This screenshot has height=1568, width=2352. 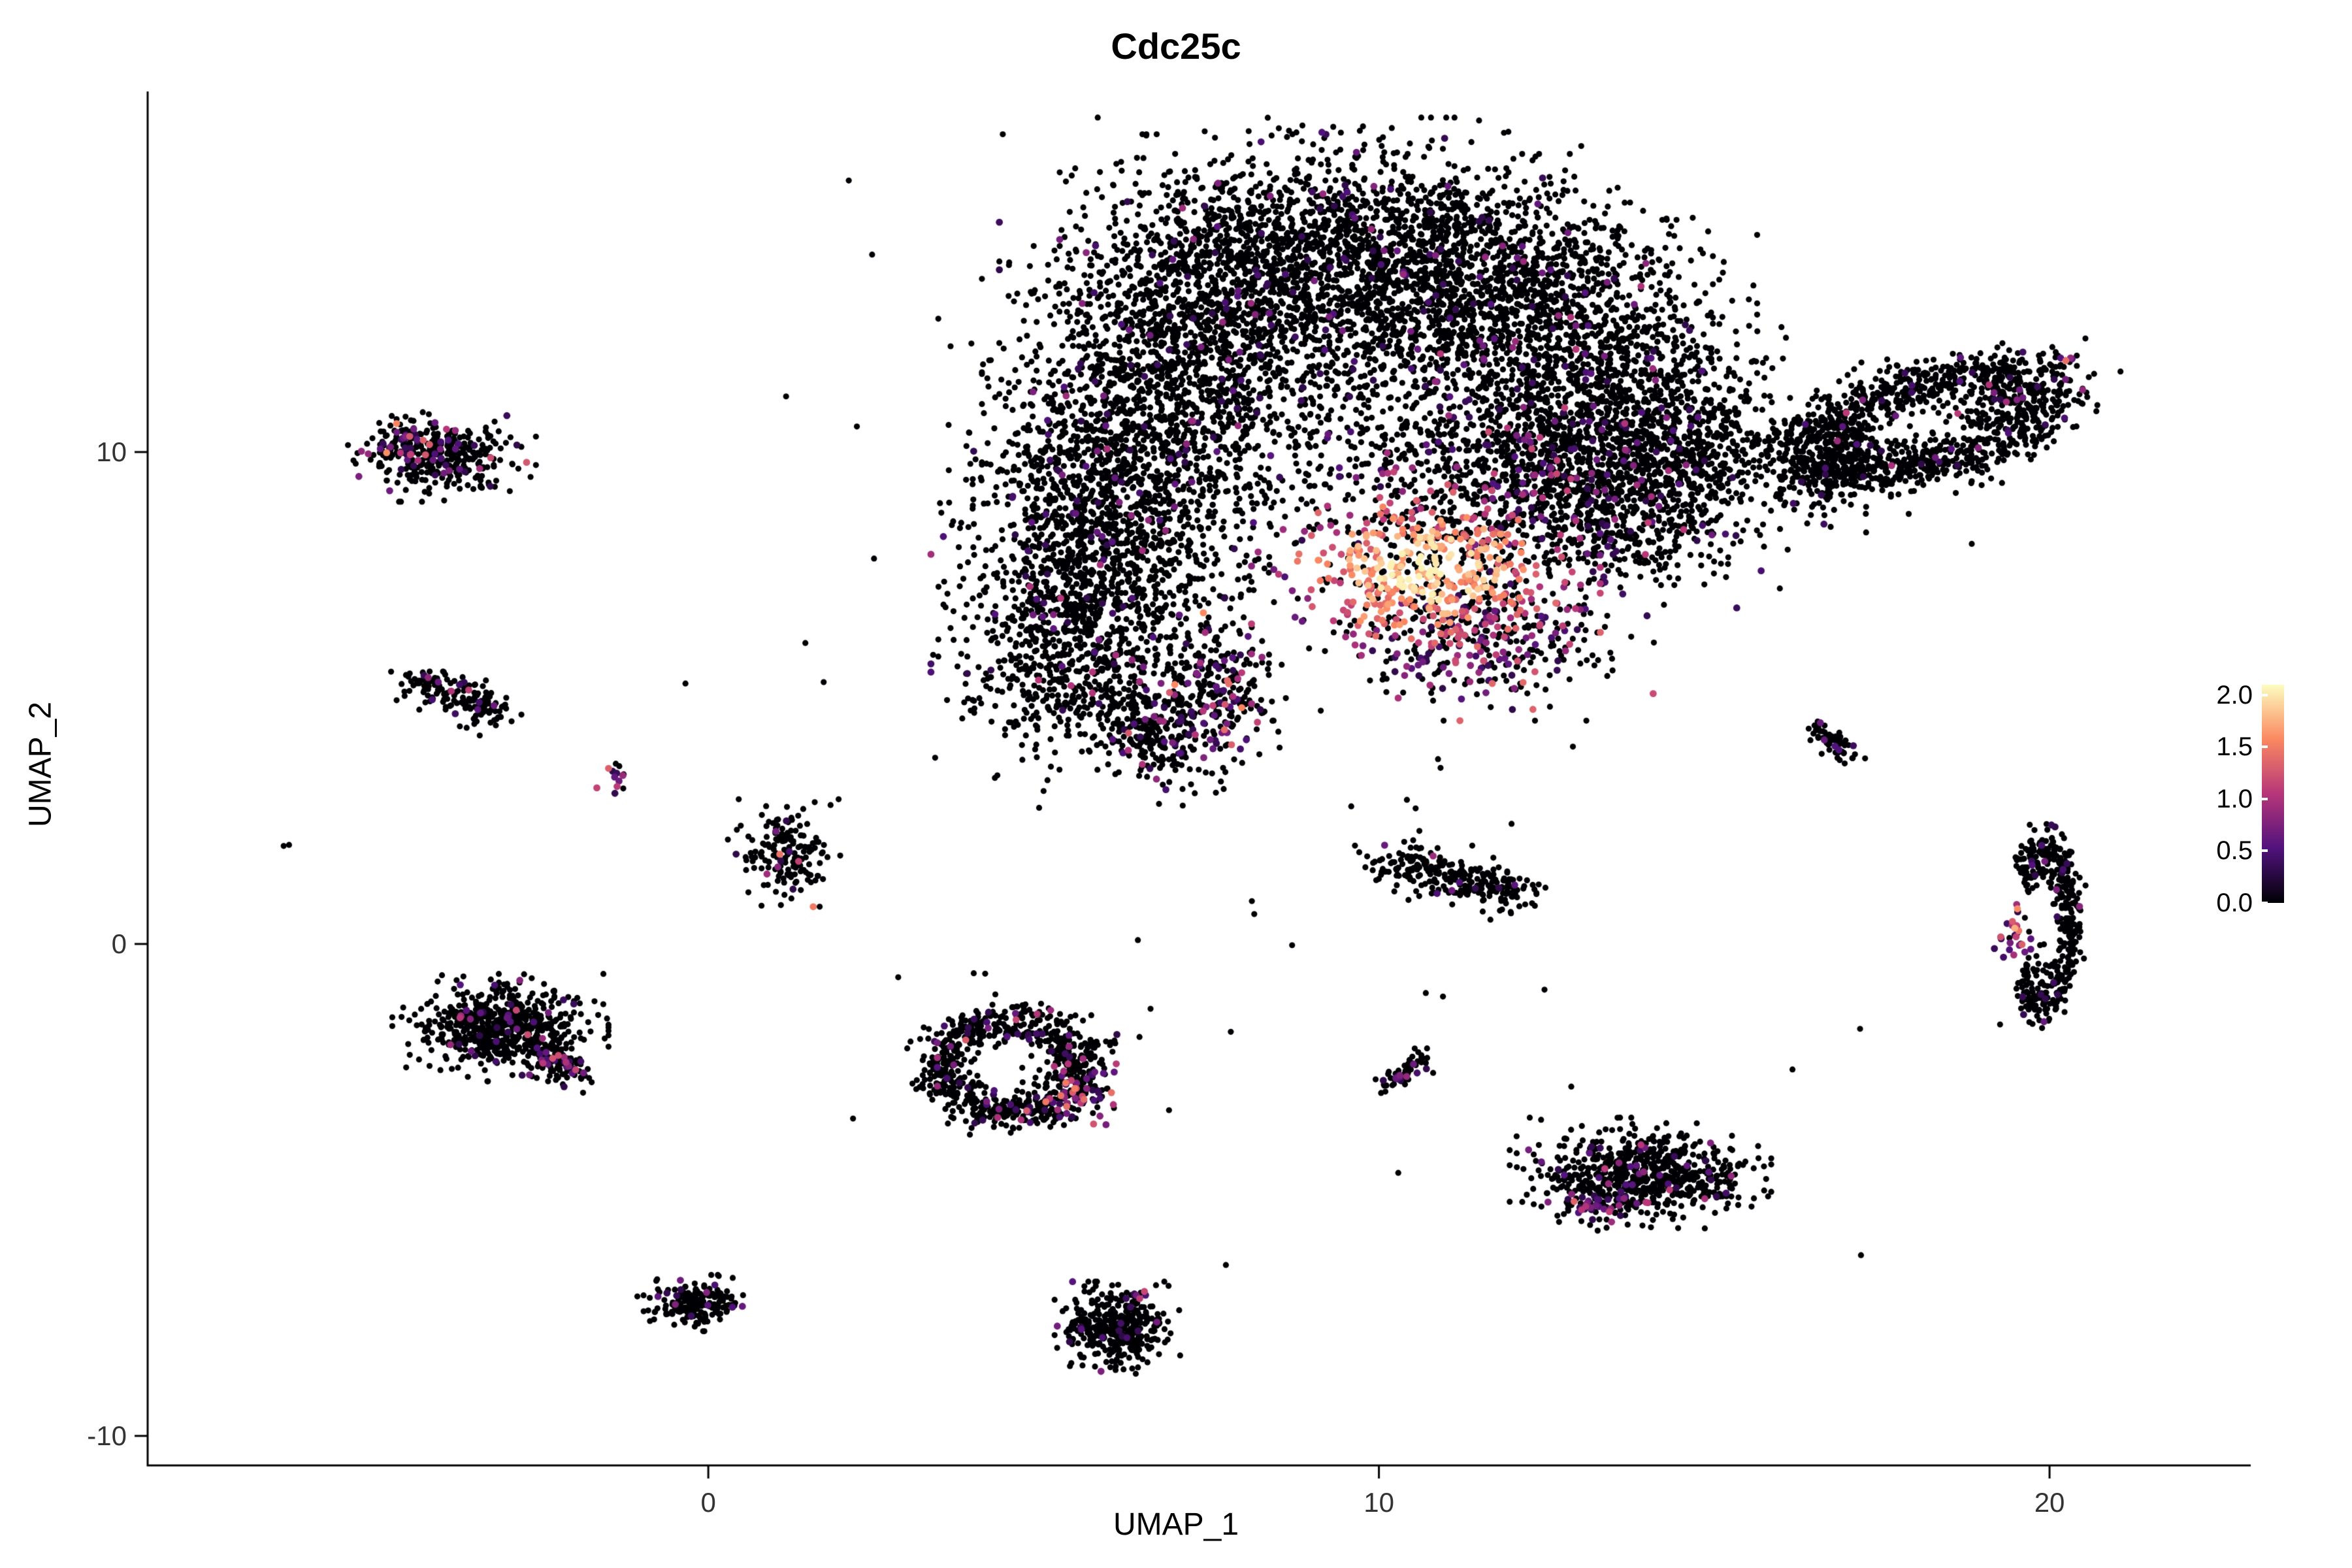 What do you see at coordinates (2273, 794) in the screenshot?
I see `colorbar-gradient` at bounding box center [2273, 794].